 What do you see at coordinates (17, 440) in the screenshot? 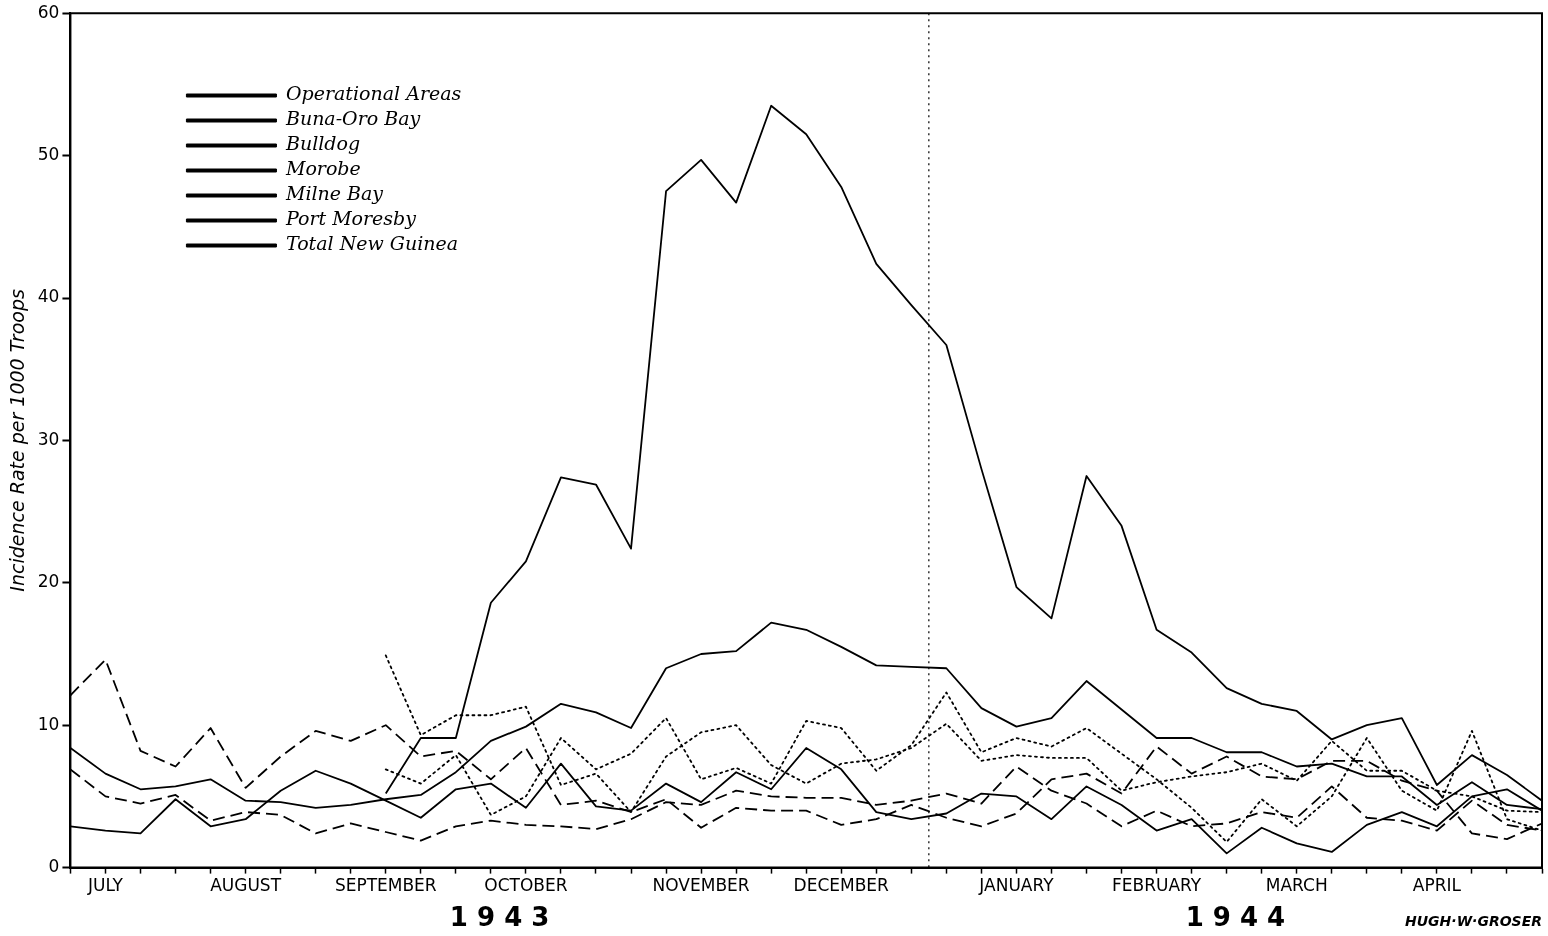
I see `y-axis-title: Incidence Rate per 1000 Troops` at bounding box center [17, 440].